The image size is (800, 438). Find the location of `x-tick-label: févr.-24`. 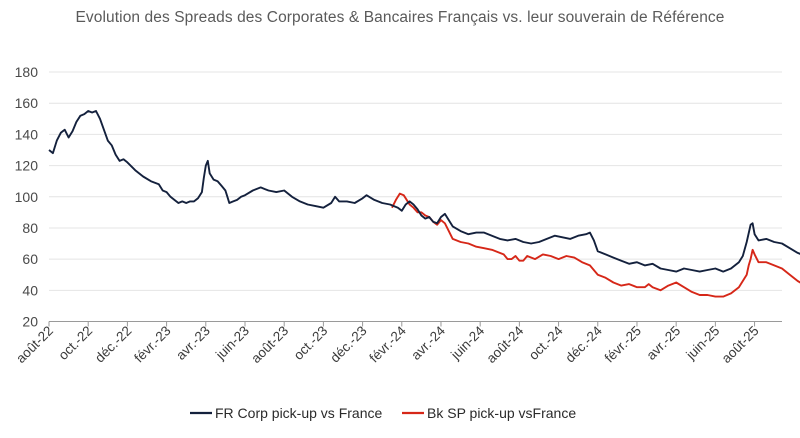

x-tick-label: févr.-24 is located at coordinates (387, 344).